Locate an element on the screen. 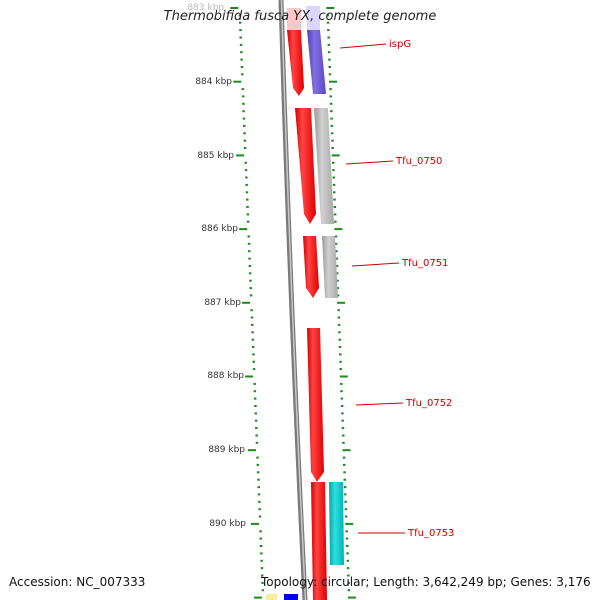 The height and width of the screenshot is (600, 600). feature-purple is located at coordinates (316, 62).